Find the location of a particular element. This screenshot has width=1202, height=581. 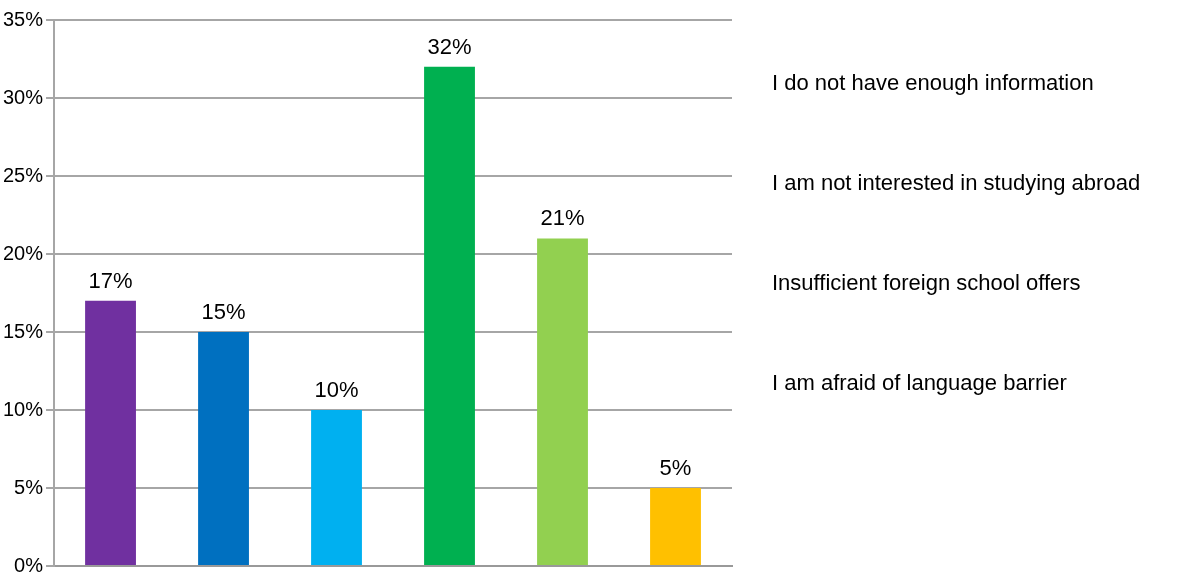

y-tick-label: 5% is located at coordinates (29, 486).